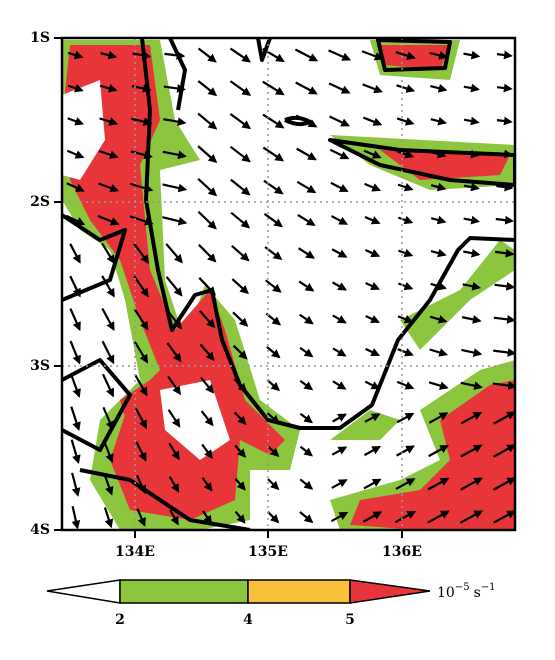 This screenshot has width=555, height=660. Describe the element at coordinates (184, 591) in the screenshot. I see `colorbar-segment` at that location.